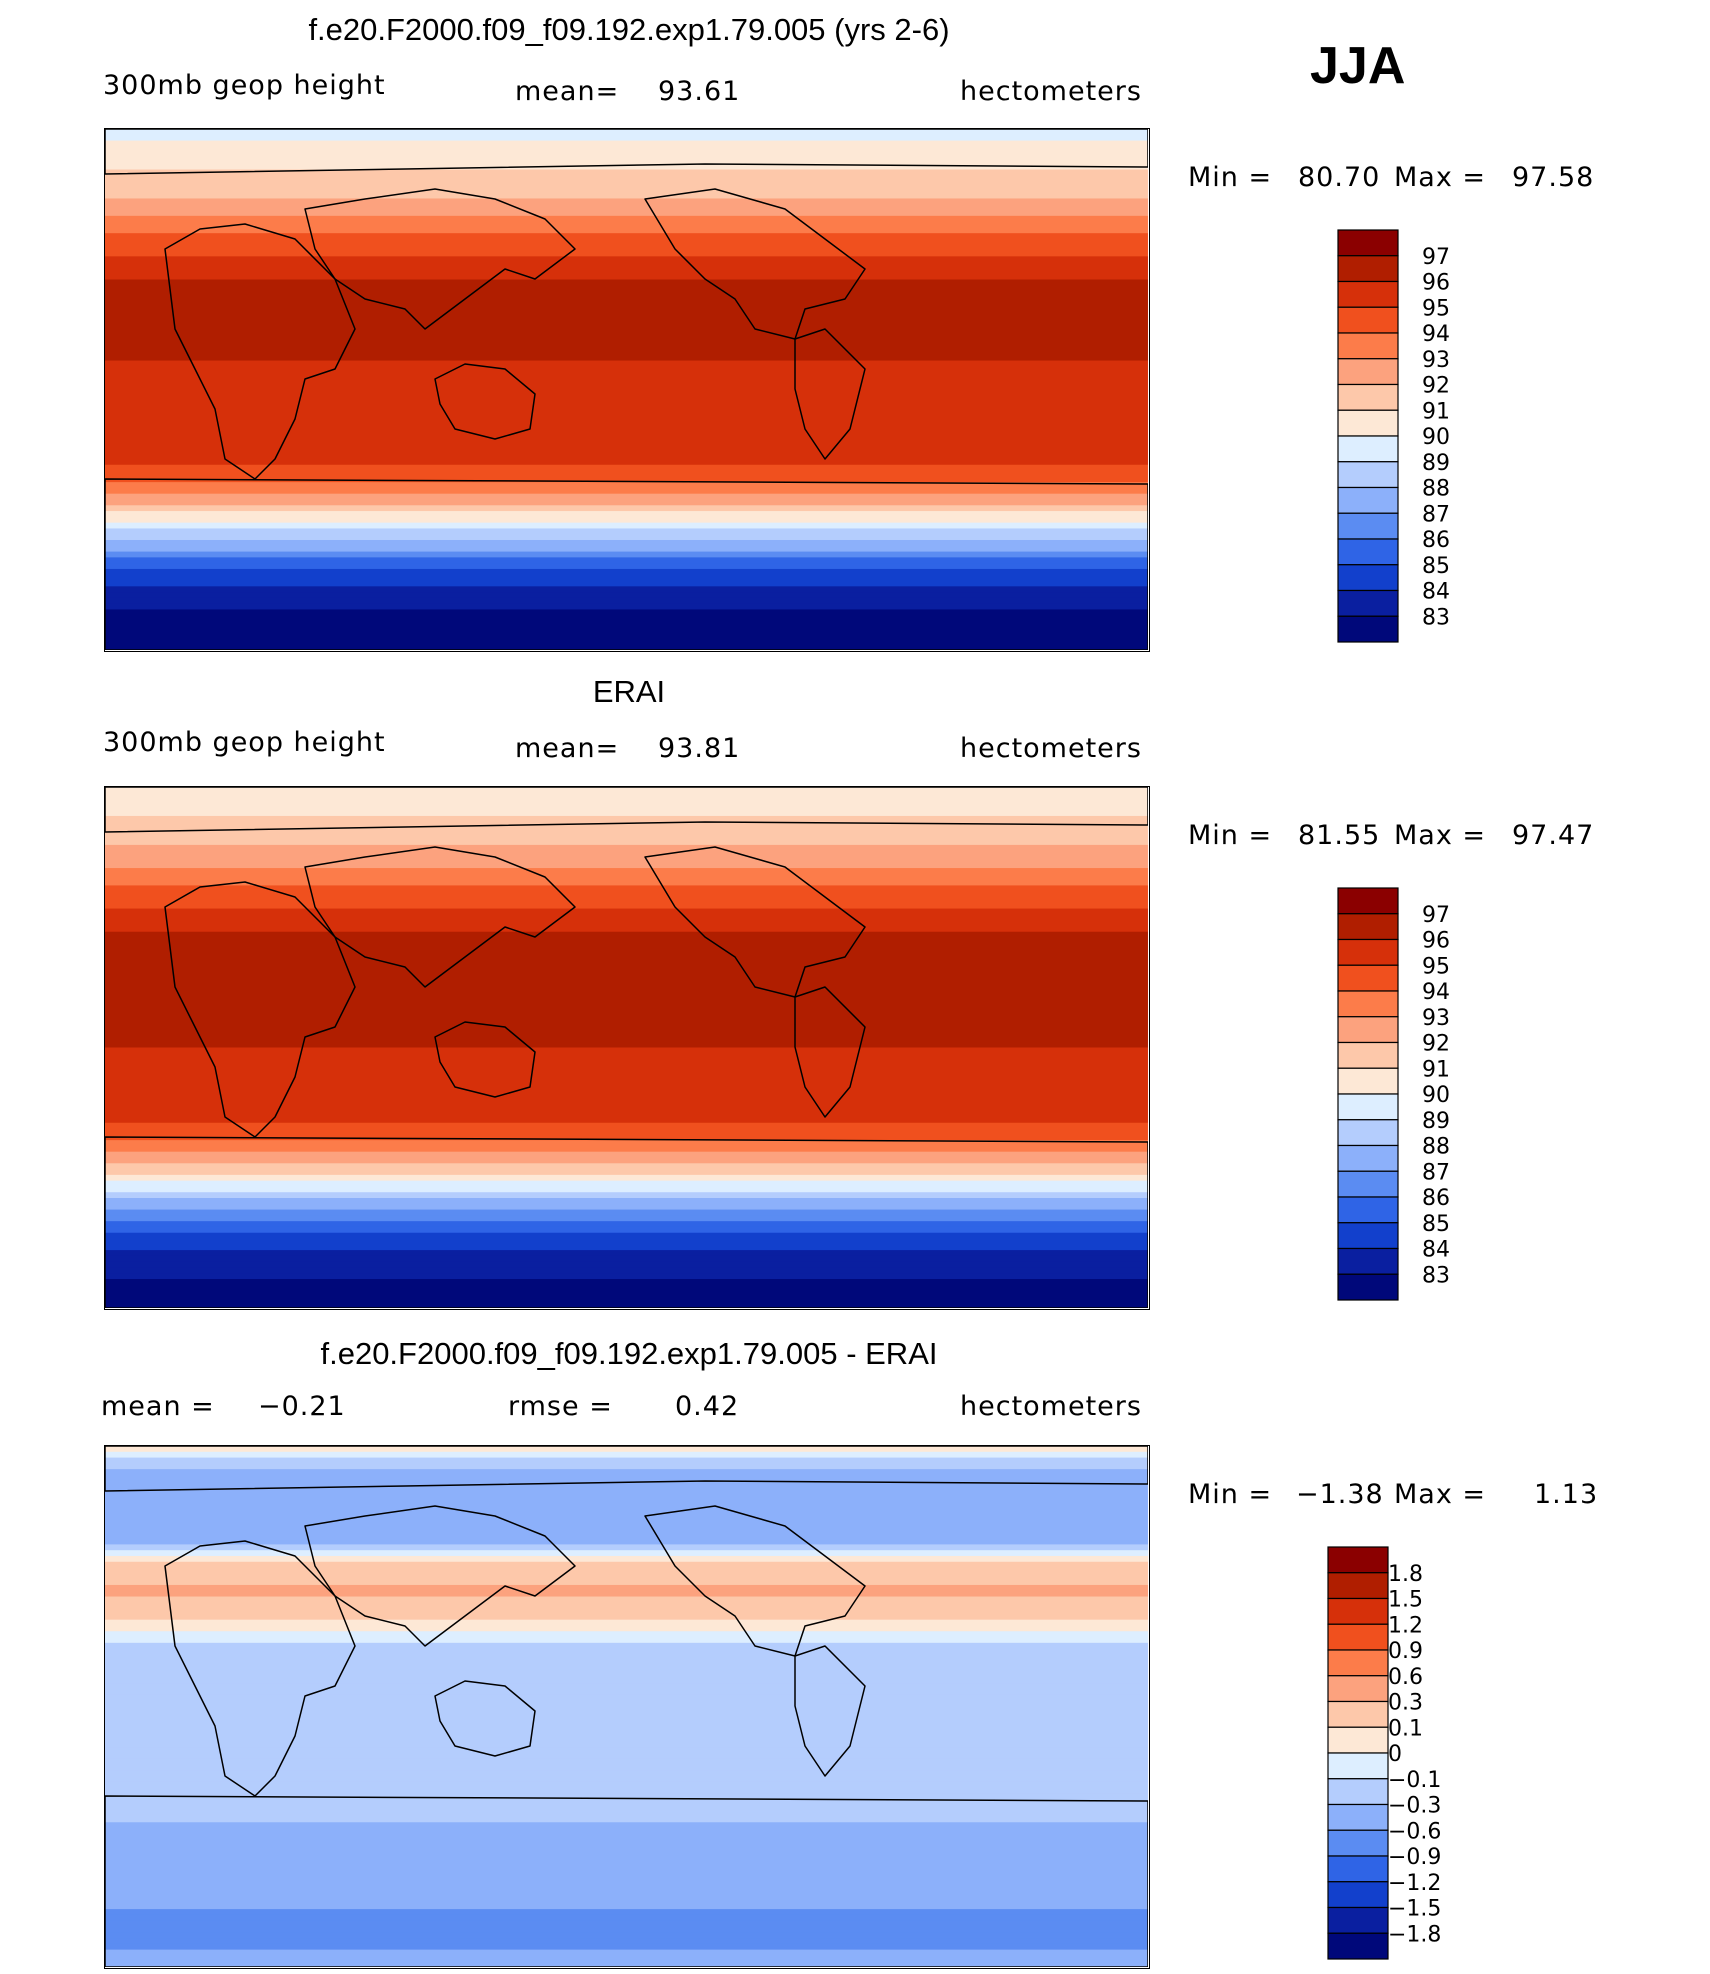 This screenshot has height=1974, width=1710. What do you see at coordinates (1405, 1728) in the screenshot?
I see `colorbar-level-label: 0.1` at bounding box center [1405, 1728].